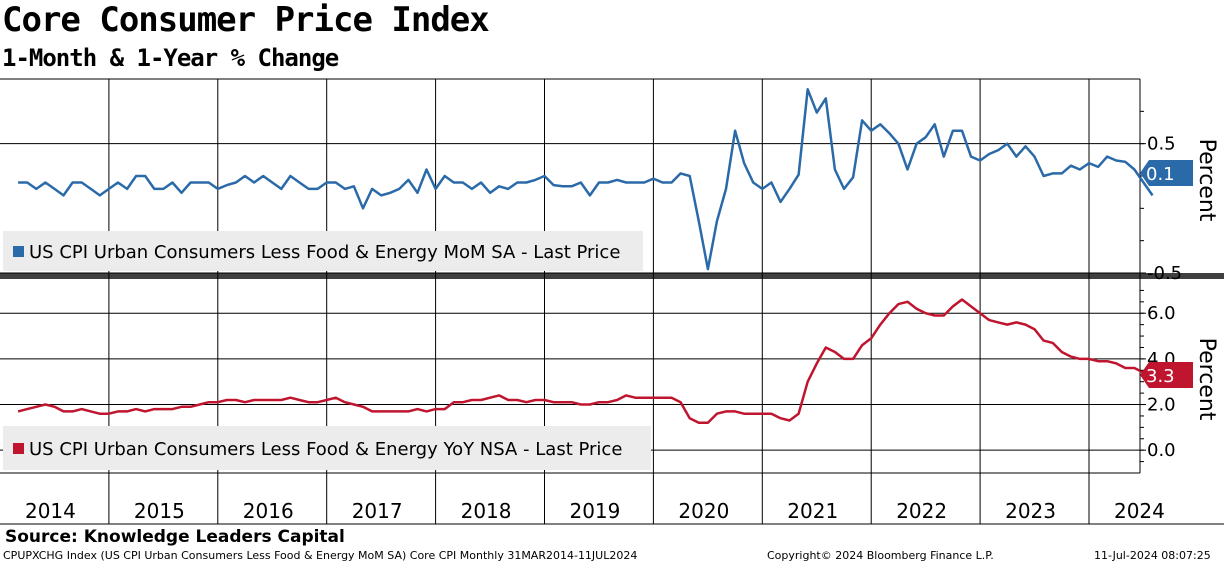 The width and height of the screenshot is (1224, 566). Describe the element at coordinates (18, 448) in the screenshot. I see `yoy-legend-swatch` at that location.